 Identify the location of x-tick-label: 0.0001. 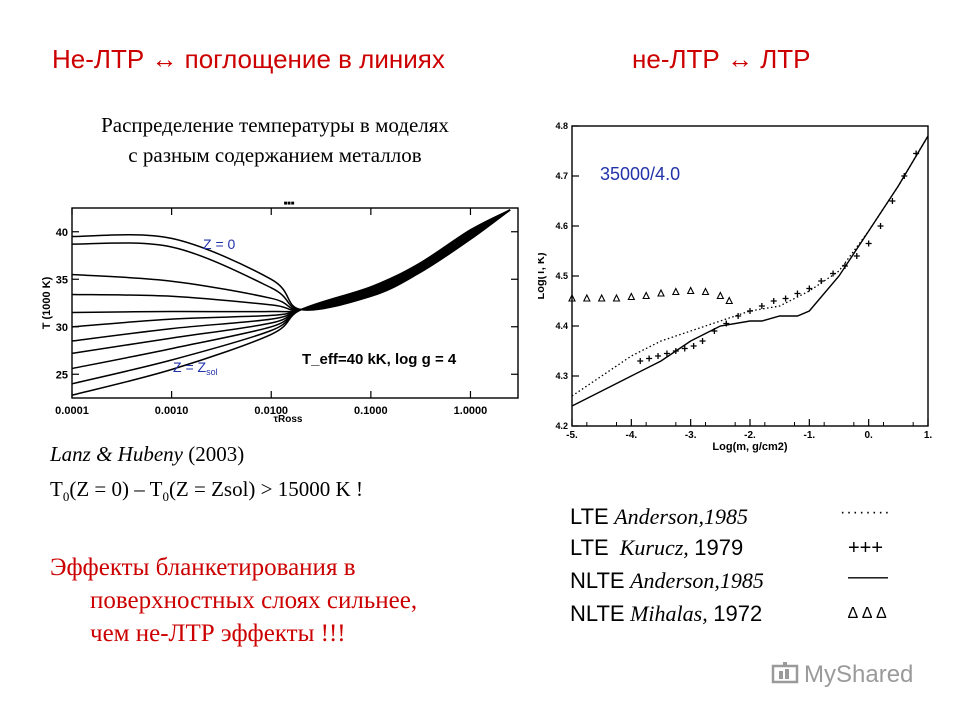
(72, 411).